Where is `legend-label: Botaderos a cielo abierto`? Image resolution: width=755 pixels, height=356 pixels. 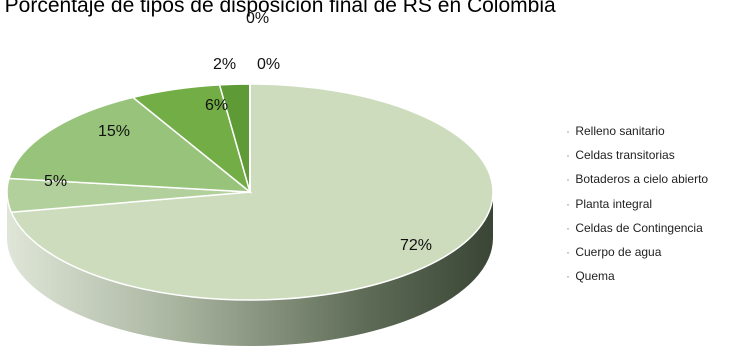 legend-label: Botaderos a cielo abierto is located at coordinates (640, 179).